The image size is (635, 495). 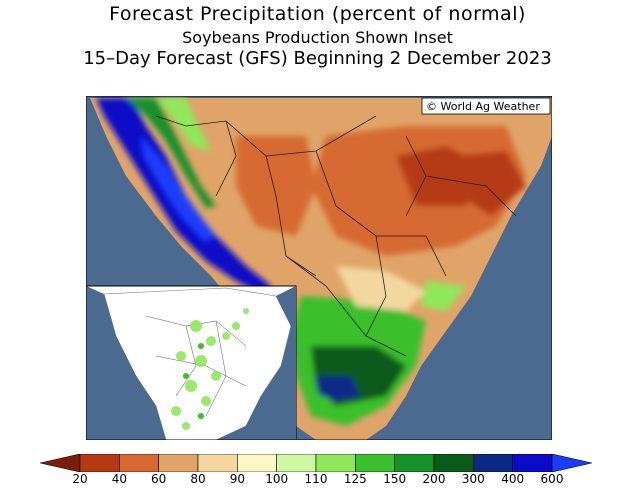 What do you see at coordinates (483, 106) in the screenshot?
I see `credit-label: © World Ag Weather` at bounding box center [483, 106].